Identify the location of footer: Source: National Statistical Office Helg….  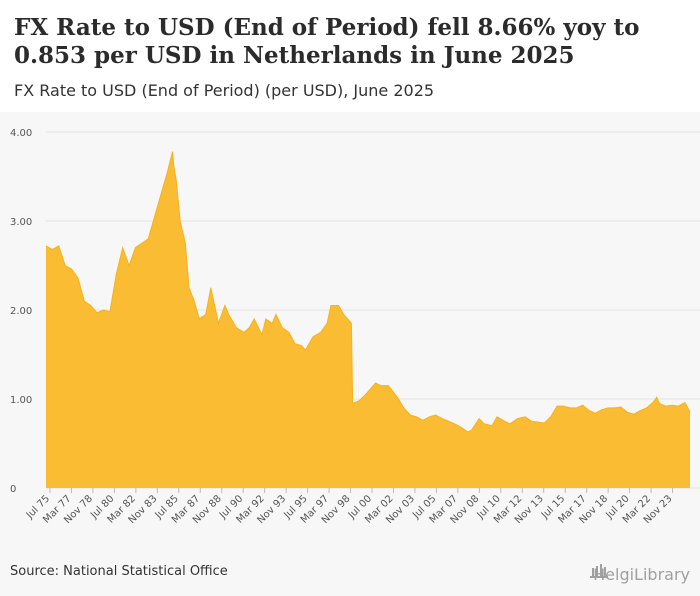
(350, 578).